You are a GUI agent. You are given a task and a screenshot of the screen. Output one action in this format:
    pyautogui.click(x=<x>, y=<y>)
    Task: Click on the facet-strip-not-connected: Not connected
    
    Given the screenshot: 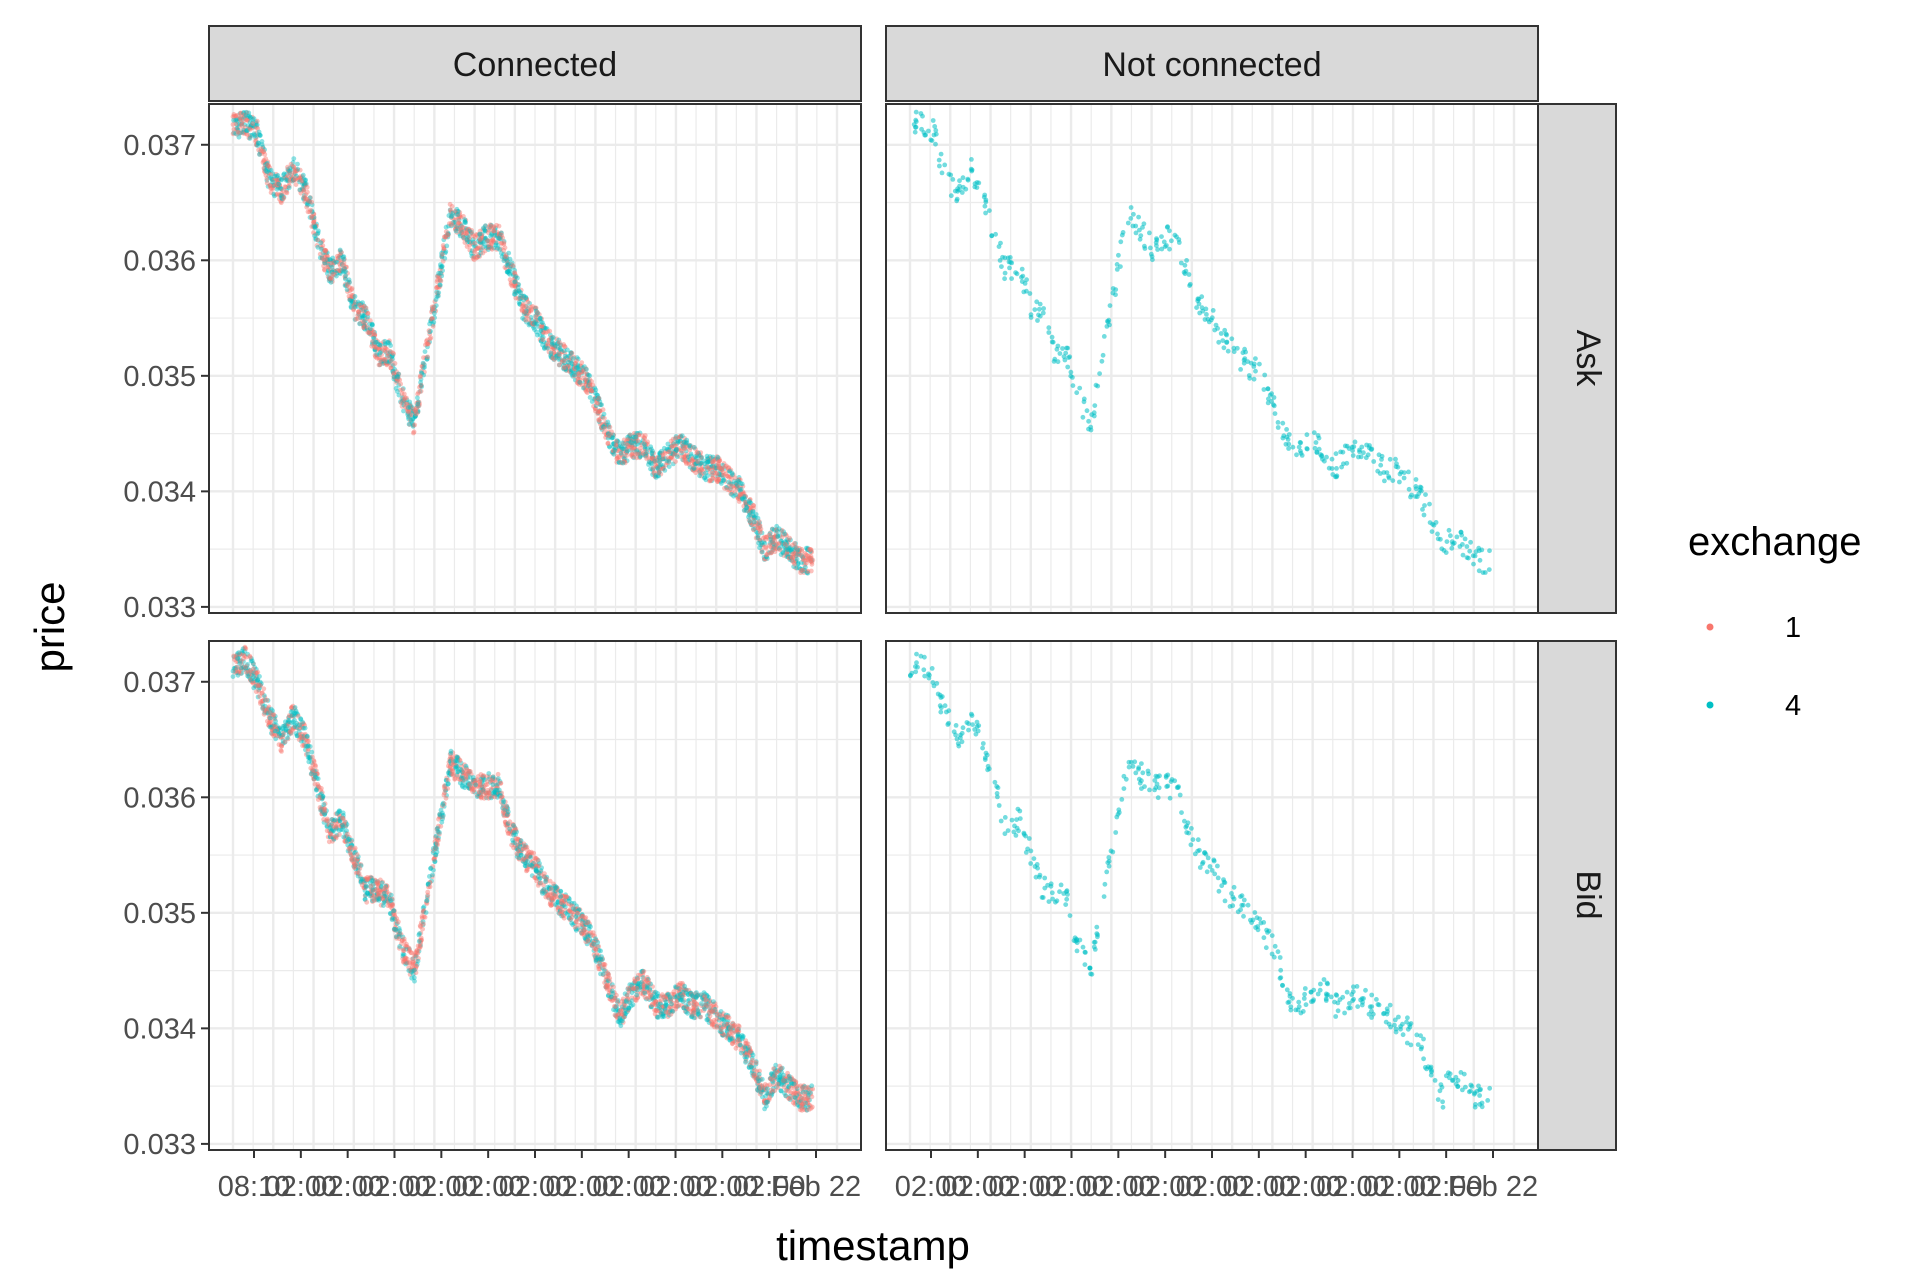 What is the action you would take?
    pyautogui.click(x=1212, y=63)
    